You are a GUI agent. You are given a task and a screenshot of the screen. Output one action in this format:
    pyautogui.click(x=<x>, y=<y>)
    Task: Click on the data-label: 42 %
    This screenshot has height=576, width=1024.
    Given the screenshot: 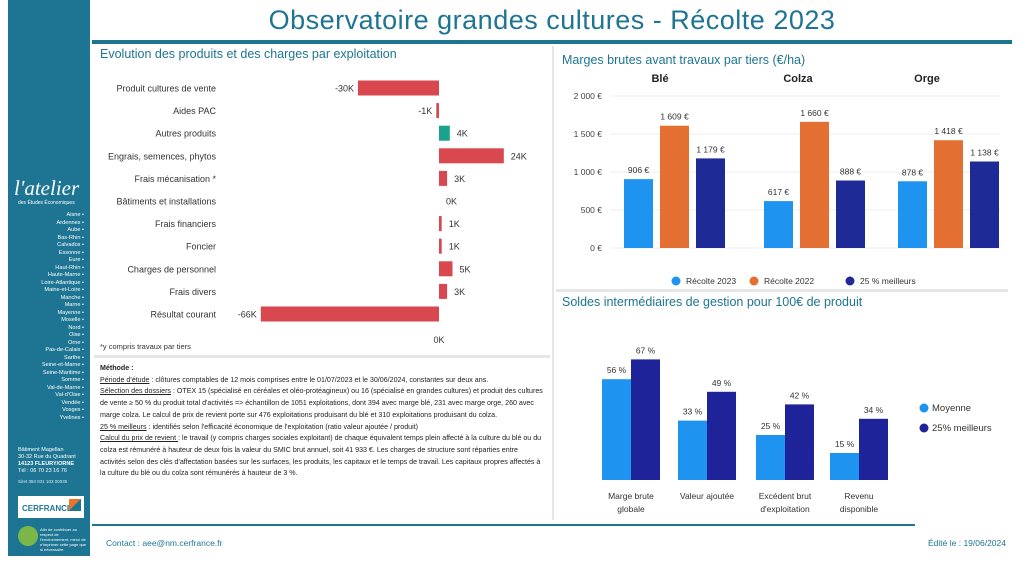 What is the action you would take?
    pyautogui.click(x=800, y=395)
    